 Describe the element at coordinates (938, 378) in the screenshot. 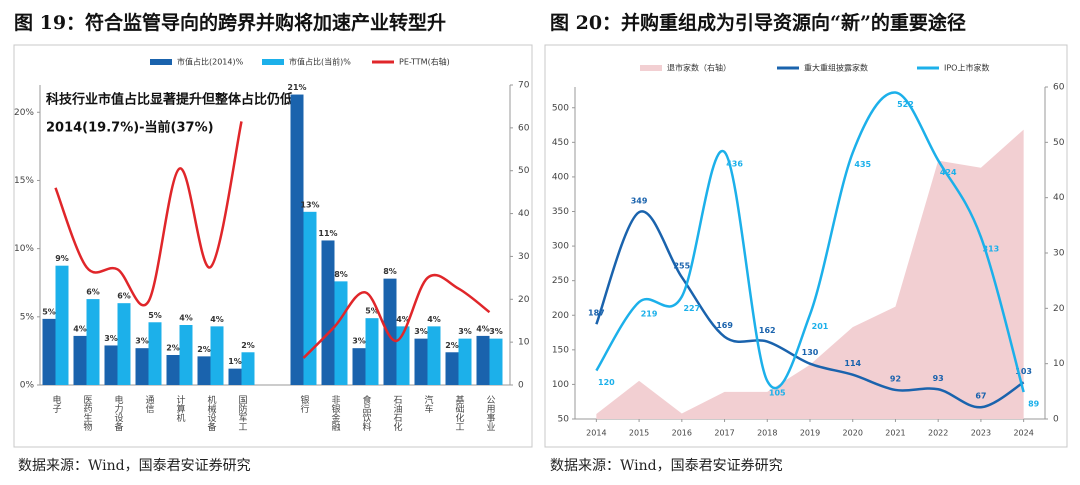

I see `data-label: 93` at that location.